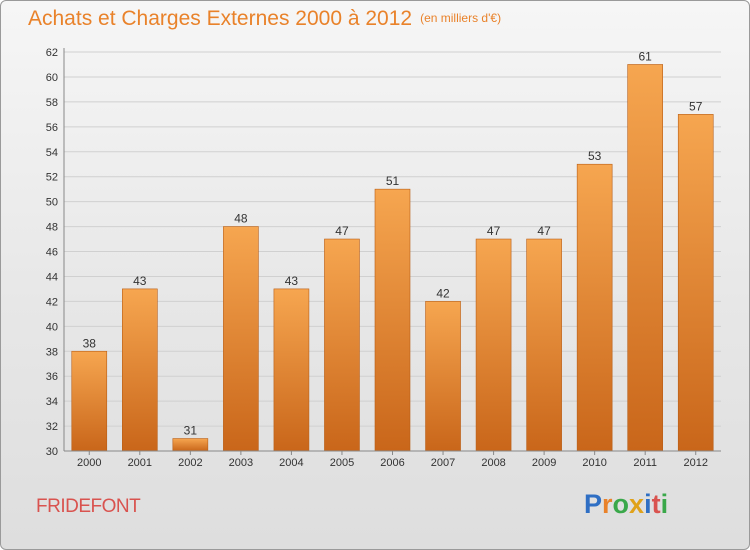 This screenshot has height=550, width=750. I want to click on y-tick-label: 32, so click(52, 427).